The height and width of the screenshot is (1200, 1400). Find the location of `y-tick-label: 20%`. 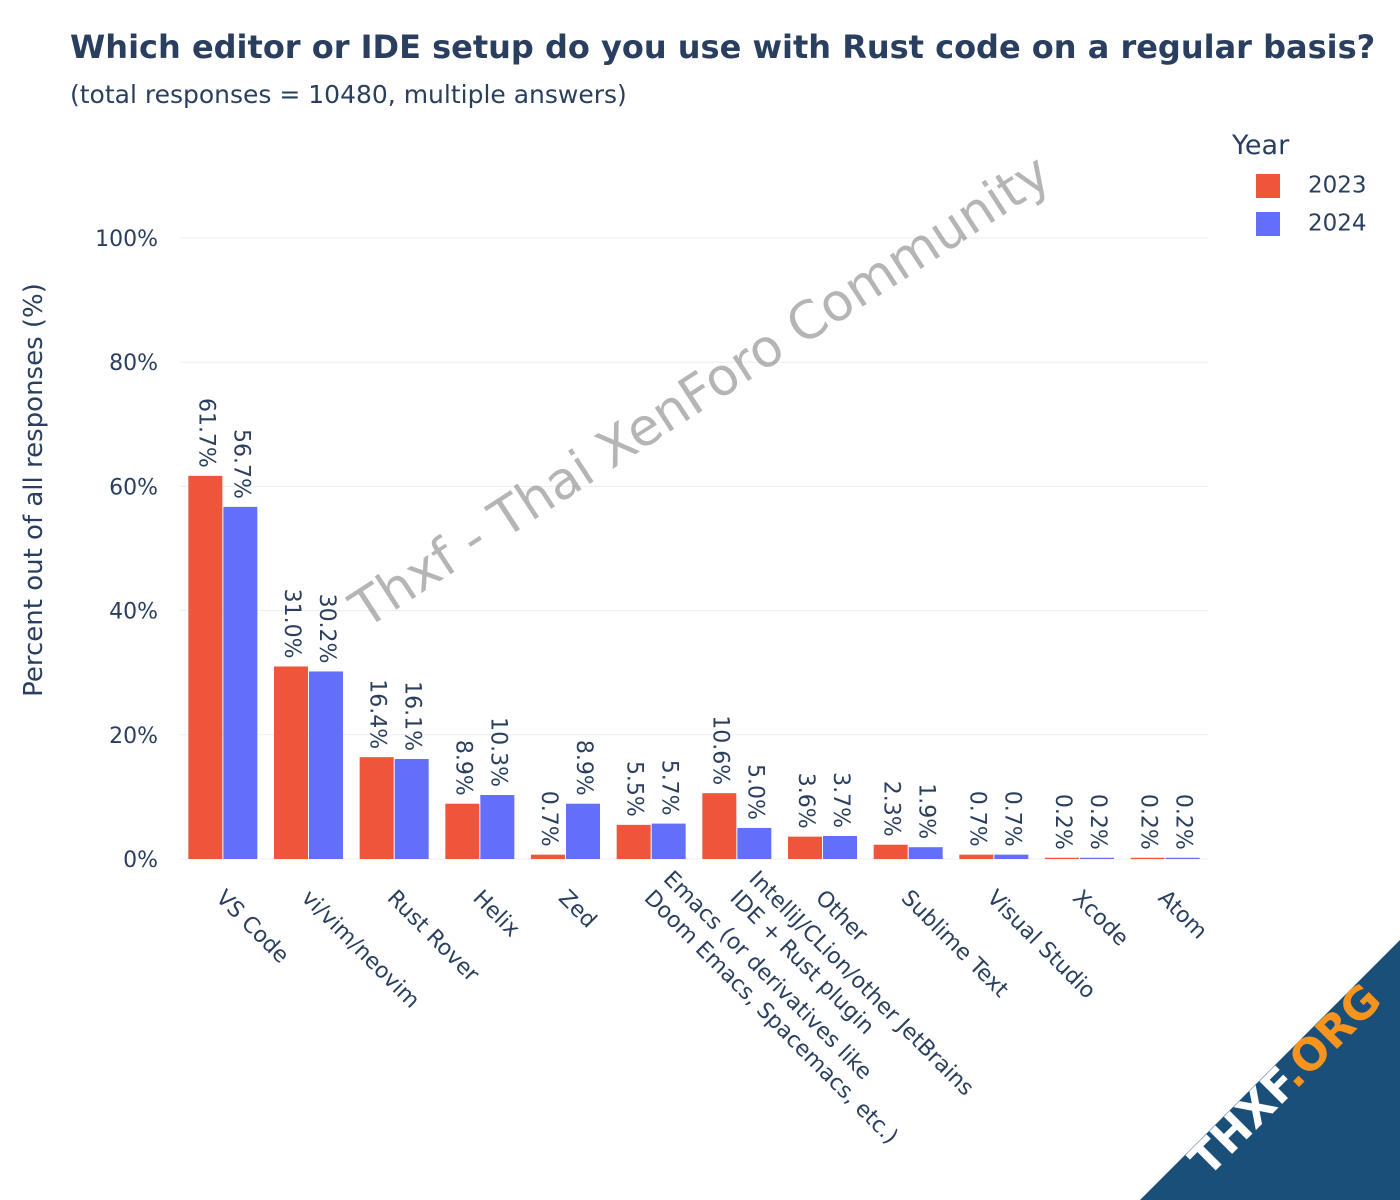

y-tick-label: 20% is located at coordinates (133, 736).